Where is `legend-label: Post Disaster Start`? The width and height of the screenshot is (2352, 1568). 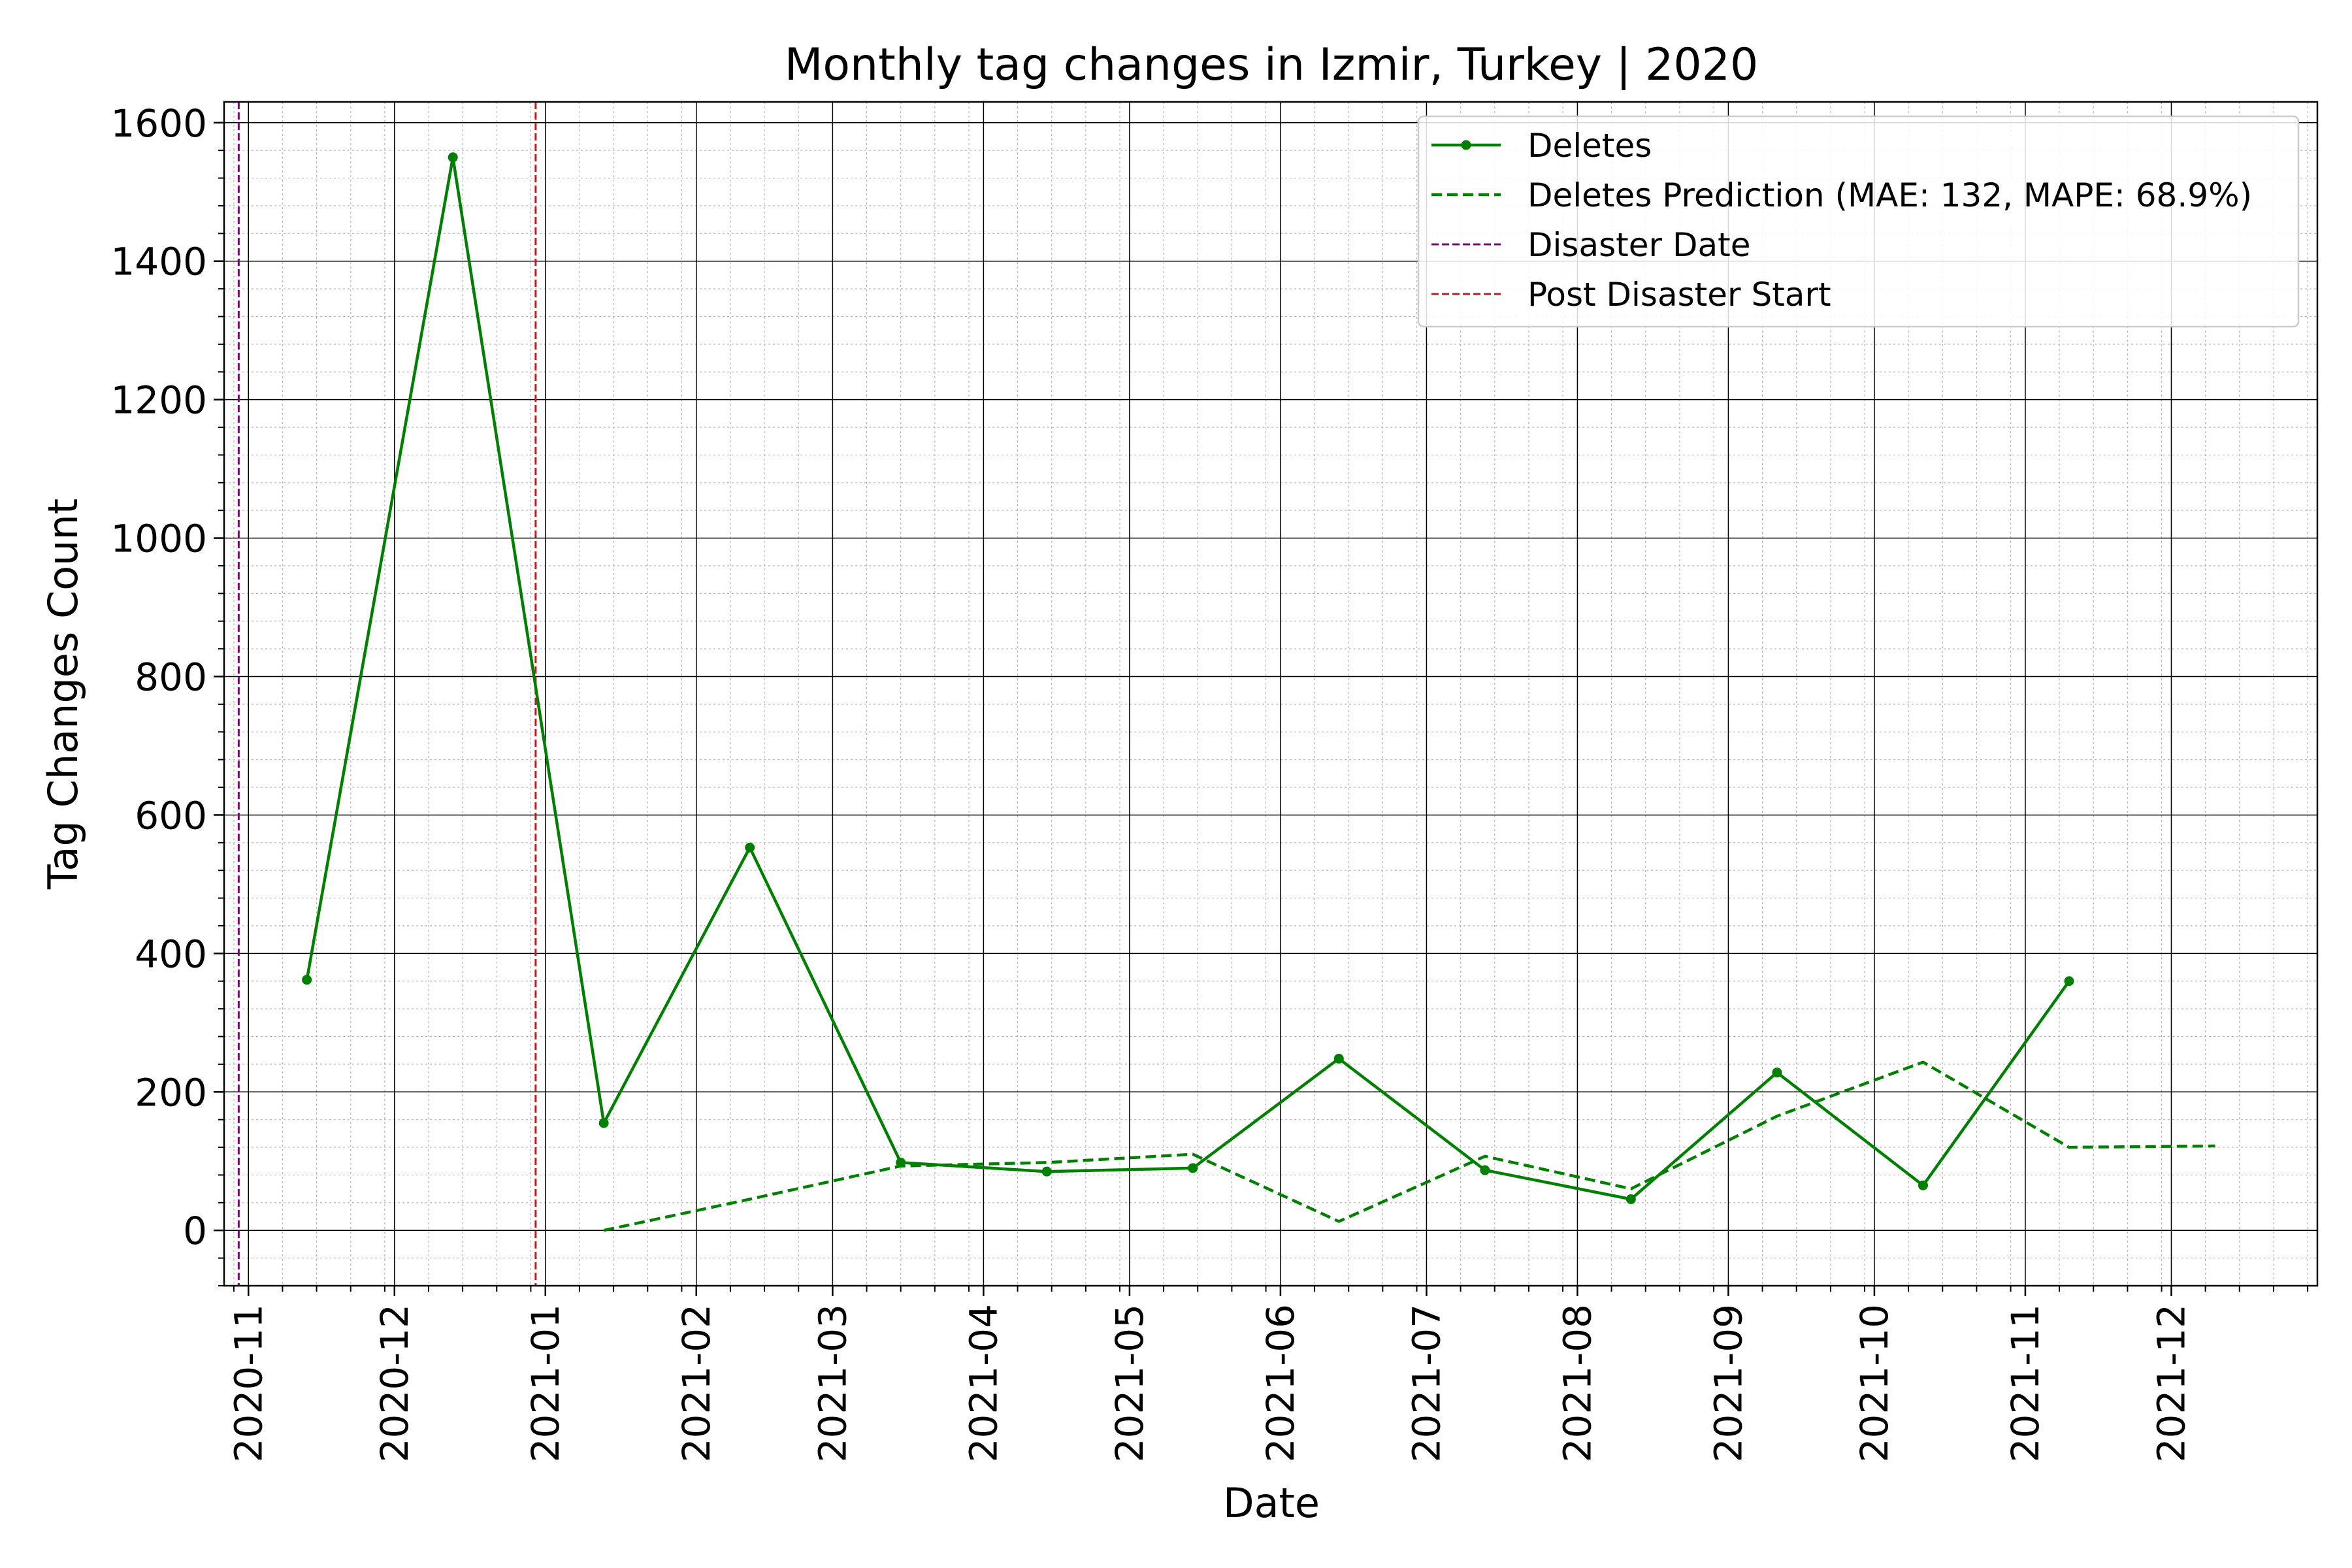 legend-label: Post Disaster Start is located at coordinates (1679, 295).